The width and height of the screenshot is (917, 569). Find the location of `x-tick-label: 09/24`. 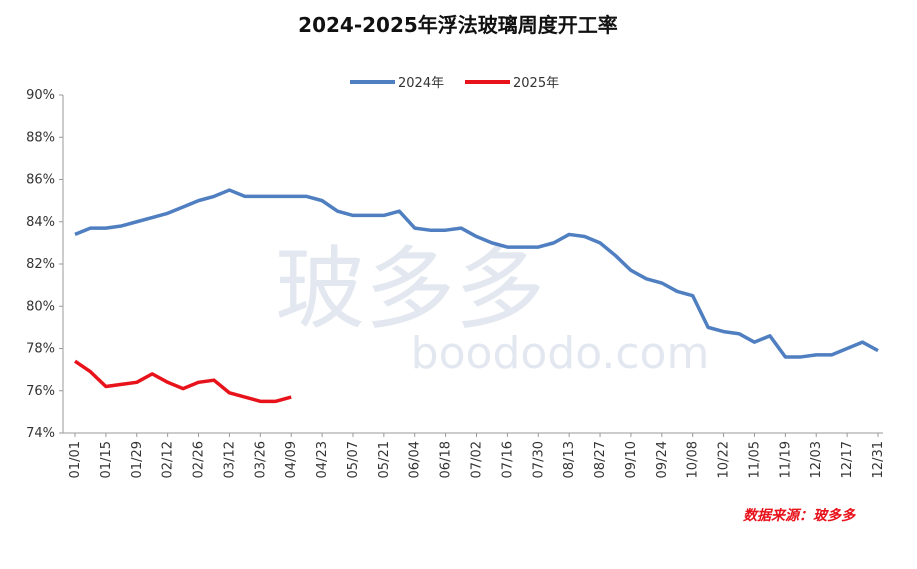

x-tick-label: 09/24 is located at coordinates (662, 459).